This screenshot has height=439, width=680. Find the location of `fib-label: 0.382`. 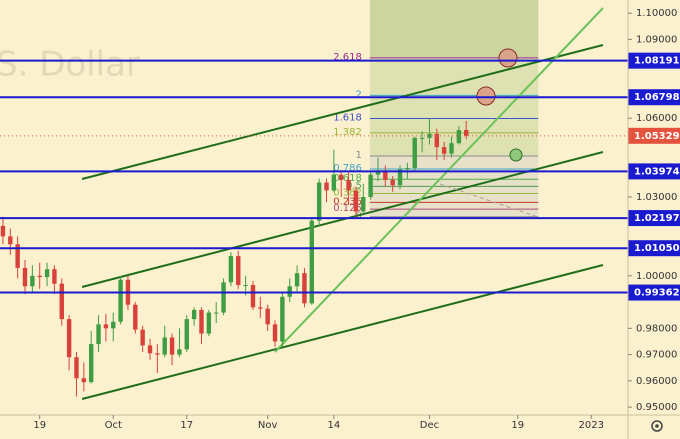

fib-label: 0.382 is located at coordinates (347, 193).